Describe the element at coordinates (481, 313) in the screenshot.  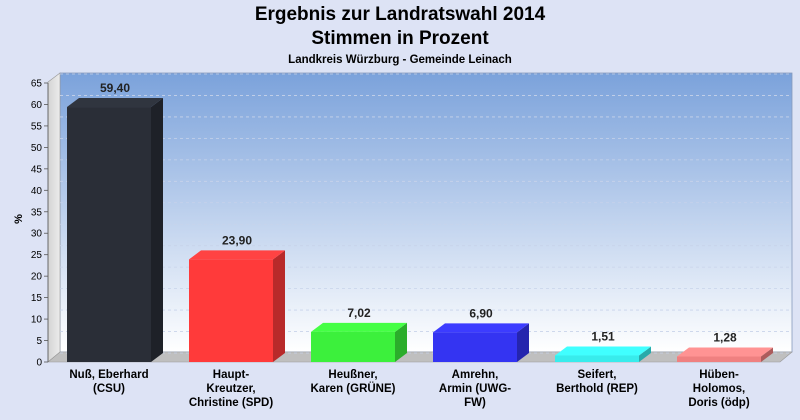
I see `bar-value-label: 6,90` at that location.